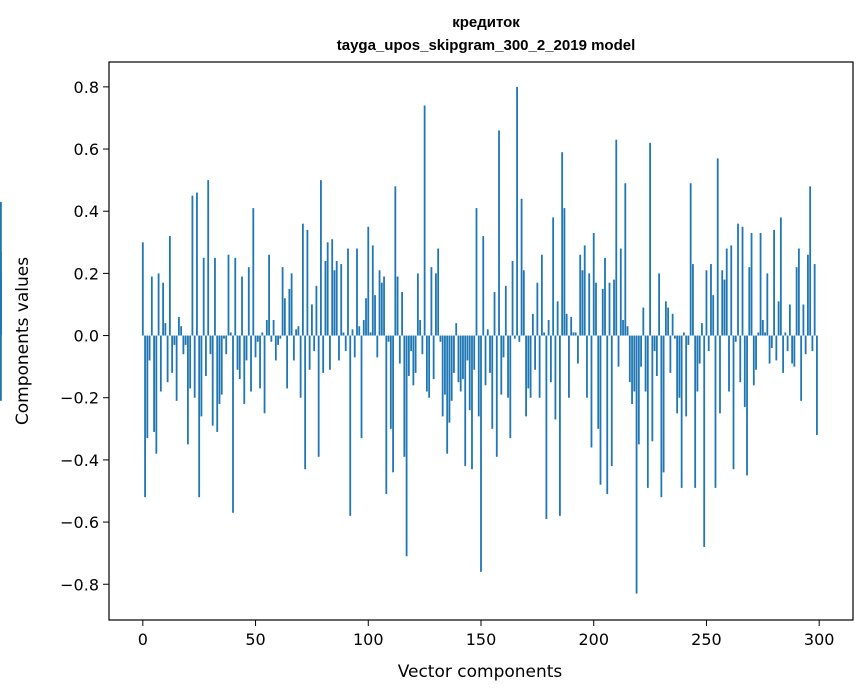 This screenshot has height=696, width=867. I want to click on x-tick-label: 0, so click(143, 639).